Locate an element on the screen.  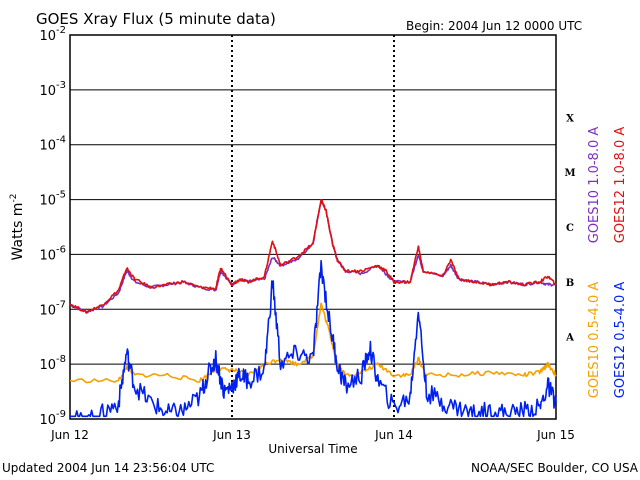
y-tick-label: 10⁻⁹ is located at coordinates (52, 418).